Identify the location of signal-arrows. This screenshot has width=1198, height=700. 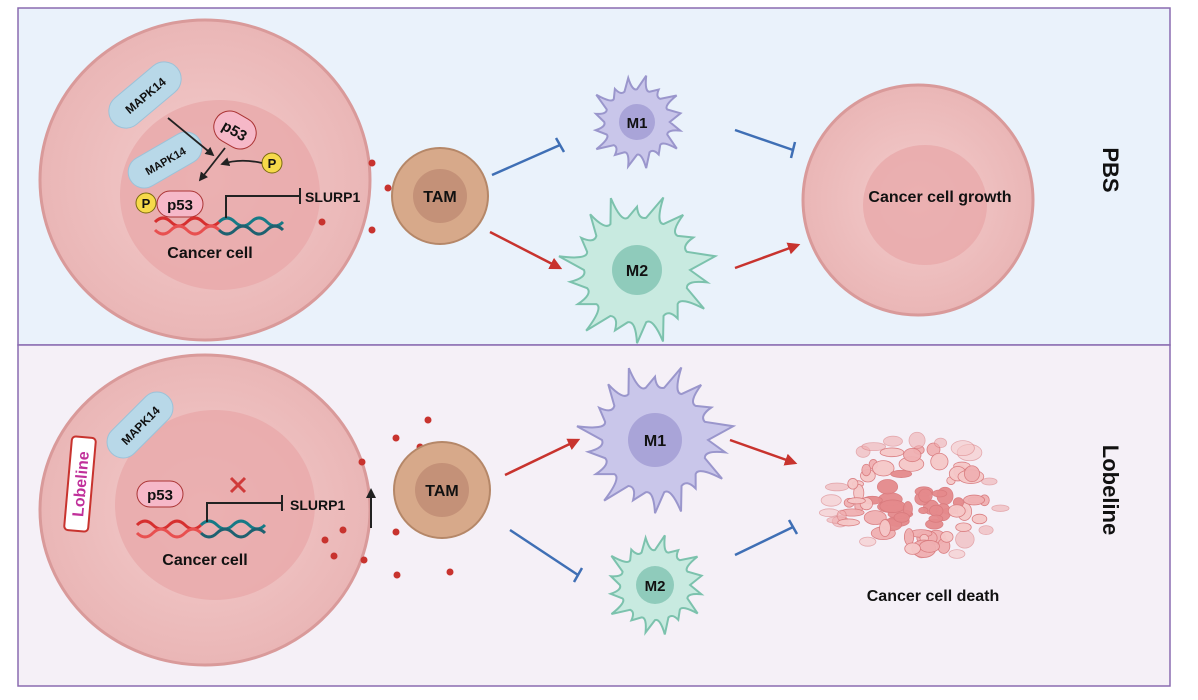
(215, 149).